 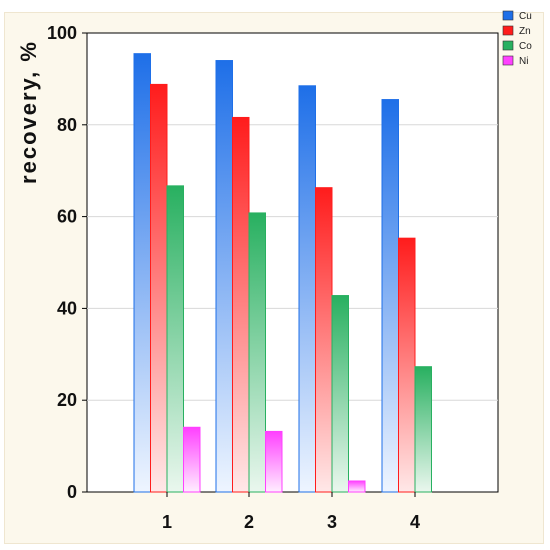 What do you see at coordinates (508, 45) in the screenshot?
I see `legend-swatch-co` at bounding box center [508, 45].